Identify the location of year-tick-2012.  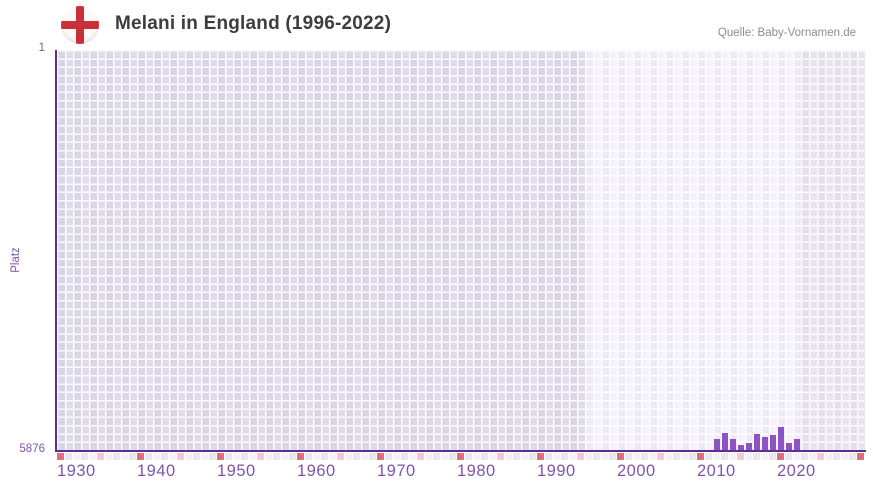
(716, 456).